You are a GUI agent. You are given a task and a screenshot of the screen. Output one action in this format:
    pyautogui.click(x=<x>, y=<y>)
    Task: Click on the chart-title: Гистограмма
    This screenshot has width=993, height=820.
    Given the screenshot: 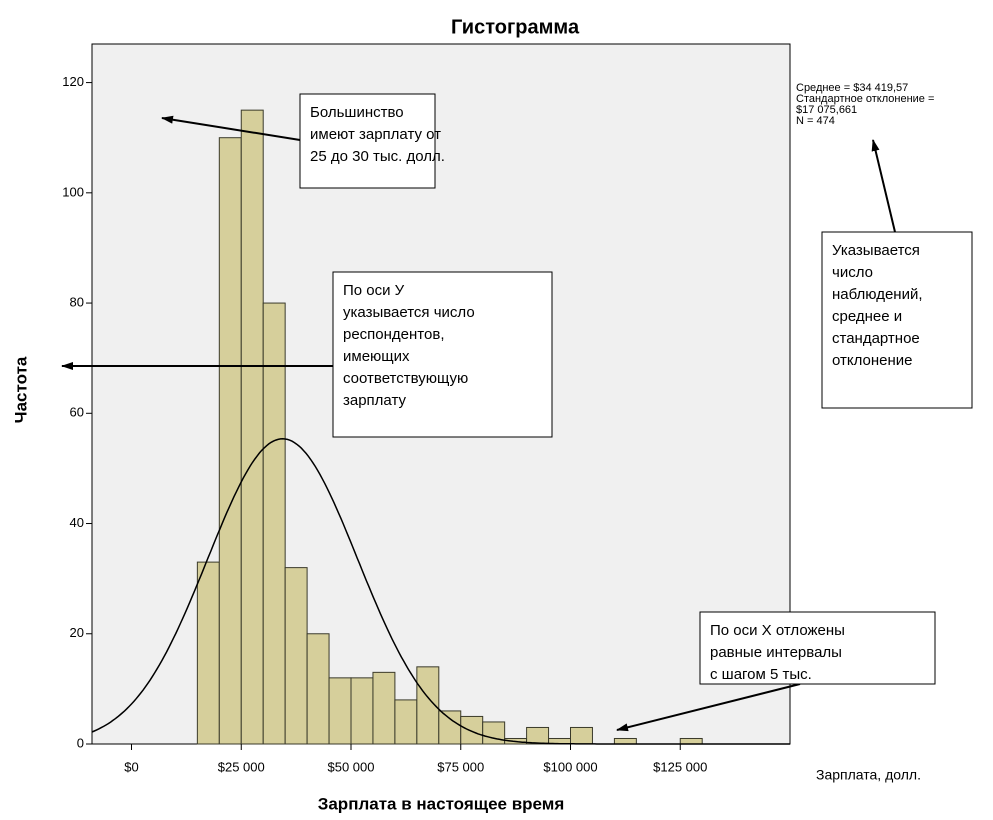 What is the action you would take?
    pyautogui.click(x=515, y=27)
    